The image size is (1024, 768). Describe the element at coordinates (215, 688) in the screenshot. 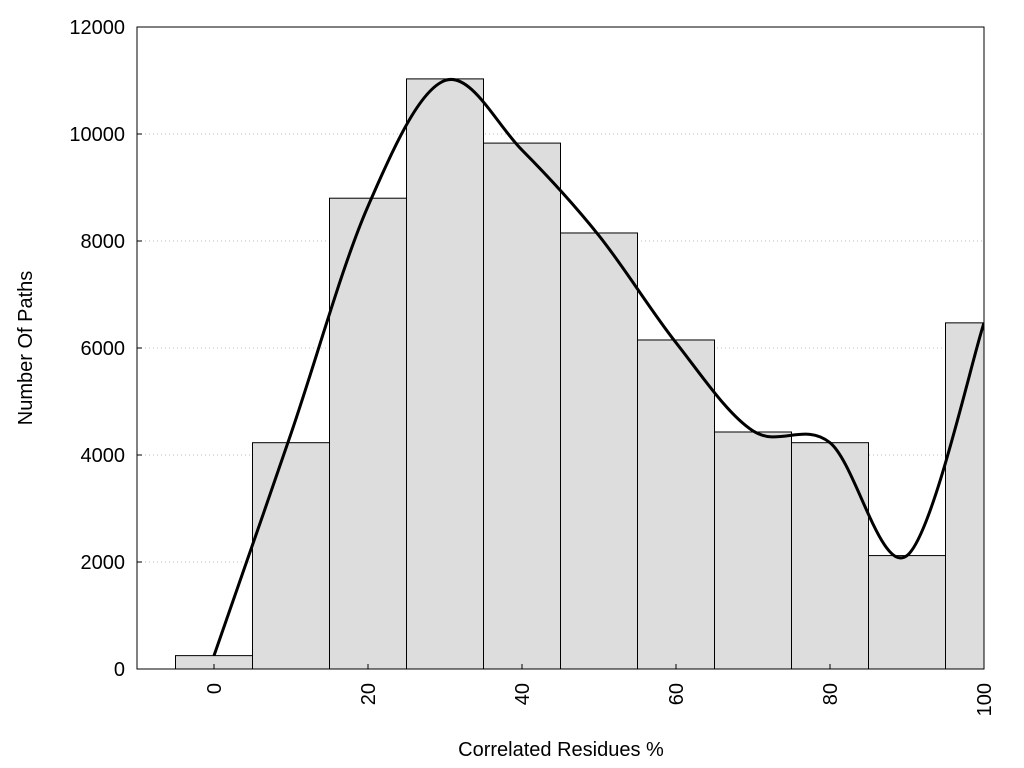

I see `x-tick-label: 0` at that location.